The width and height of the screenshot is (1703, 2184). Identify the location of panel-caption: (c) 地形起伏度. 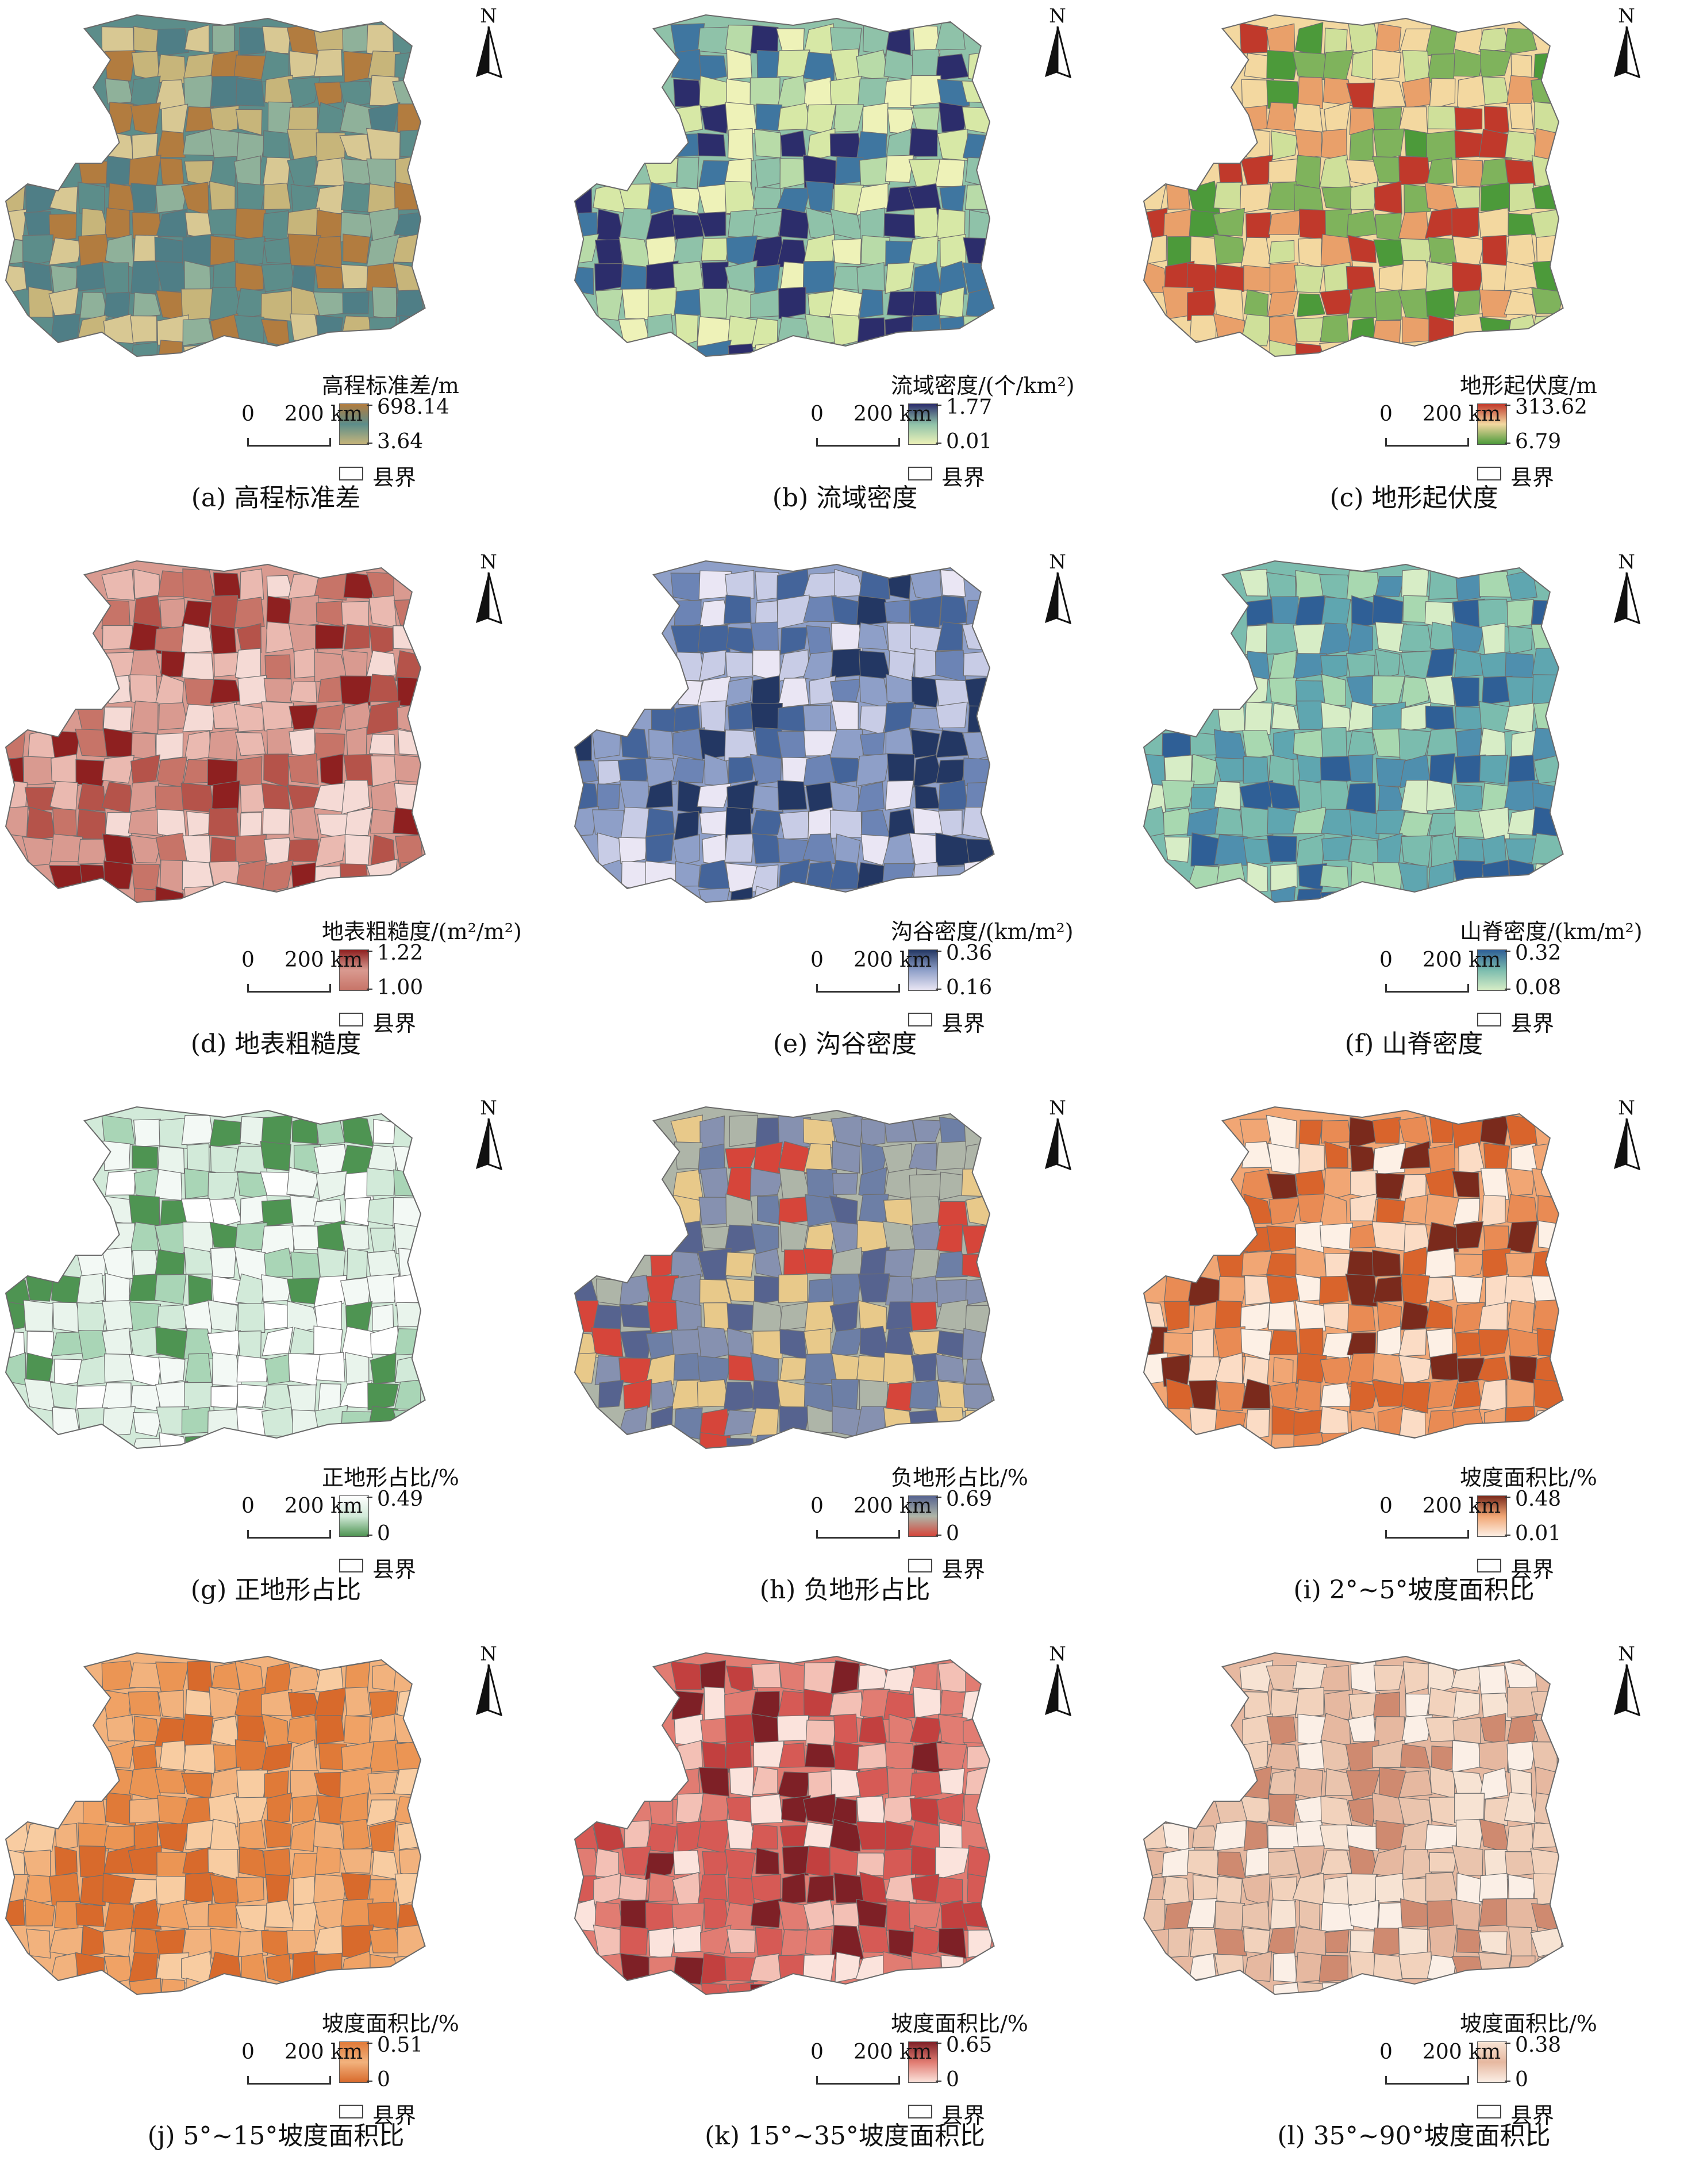
(1413, 498).